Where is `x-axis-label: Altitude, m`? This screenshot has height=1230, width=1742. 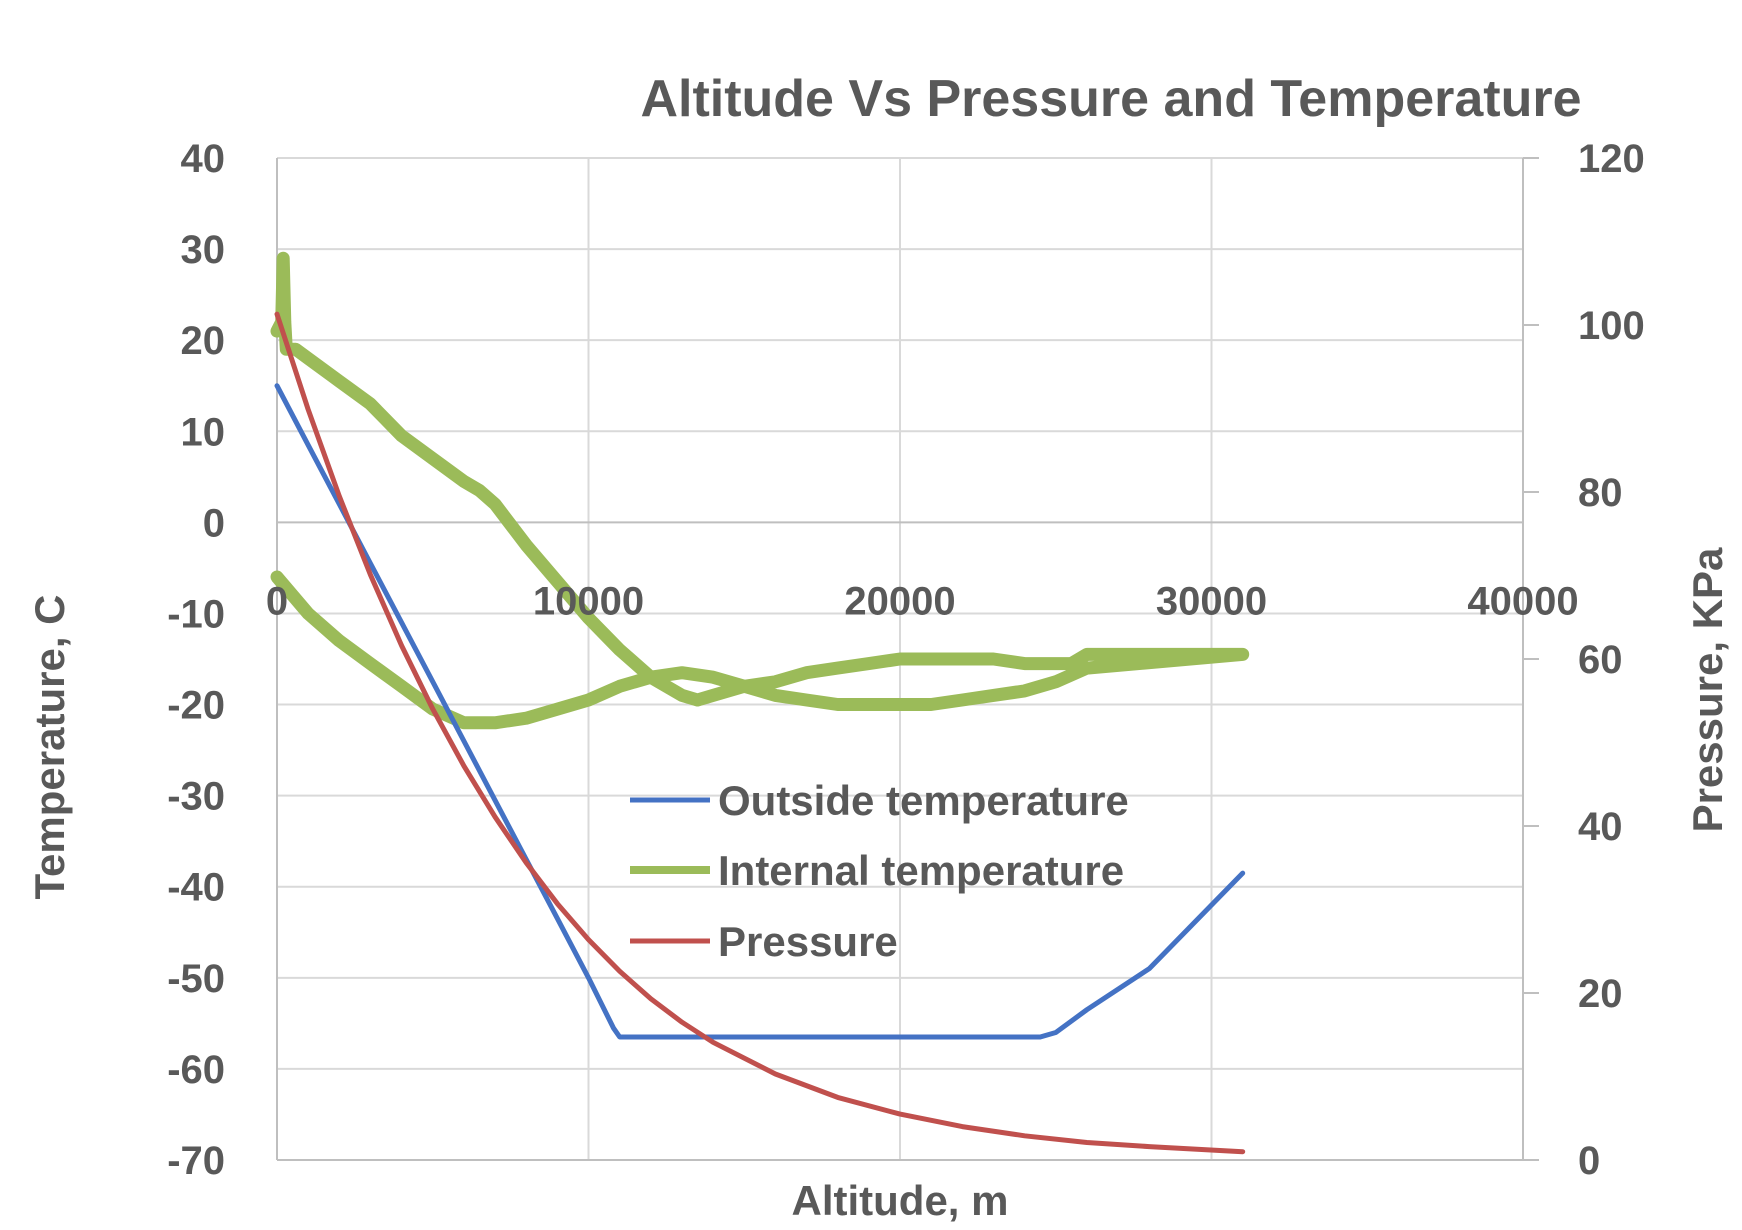 x-axis-label: Altitude, m is located at coordinates (900, 1200).